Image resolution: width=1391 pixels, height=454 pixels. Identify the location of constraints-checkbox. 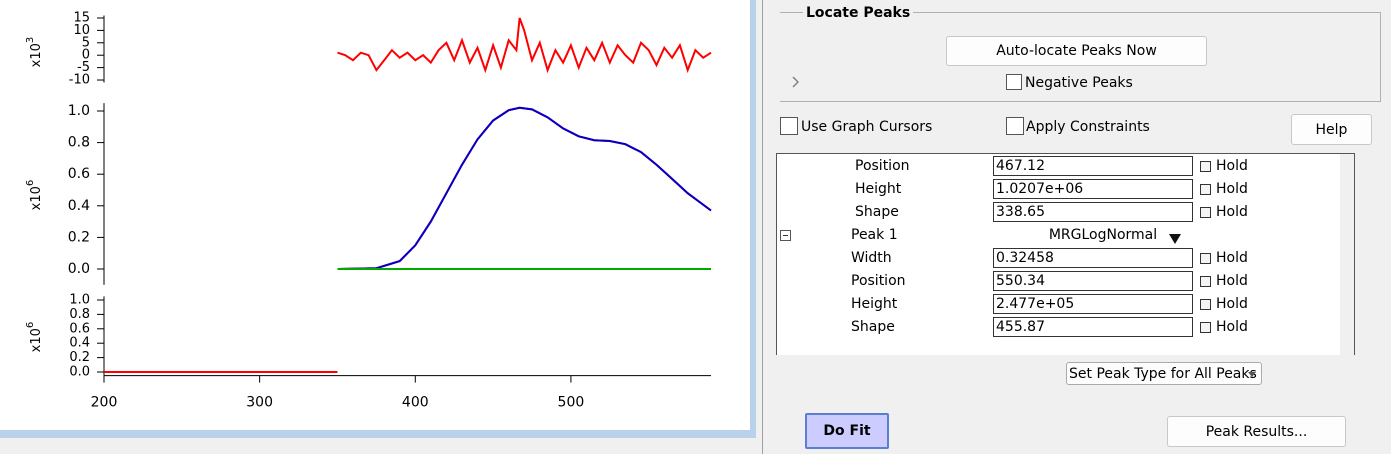
(1015, 126).